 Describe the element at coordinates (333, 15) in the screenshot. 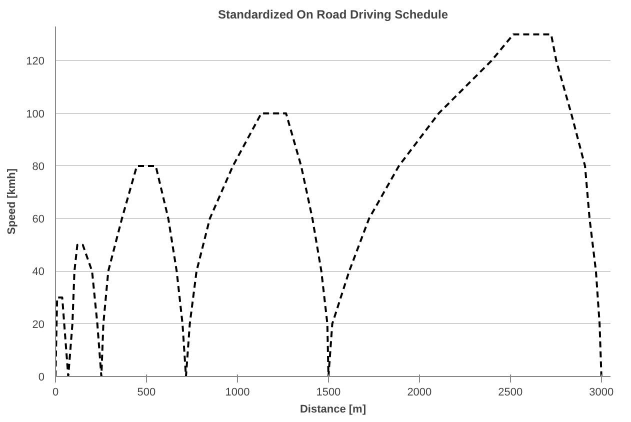

I see `chart-title: Standardized On Road Driving Schedule` at that location.